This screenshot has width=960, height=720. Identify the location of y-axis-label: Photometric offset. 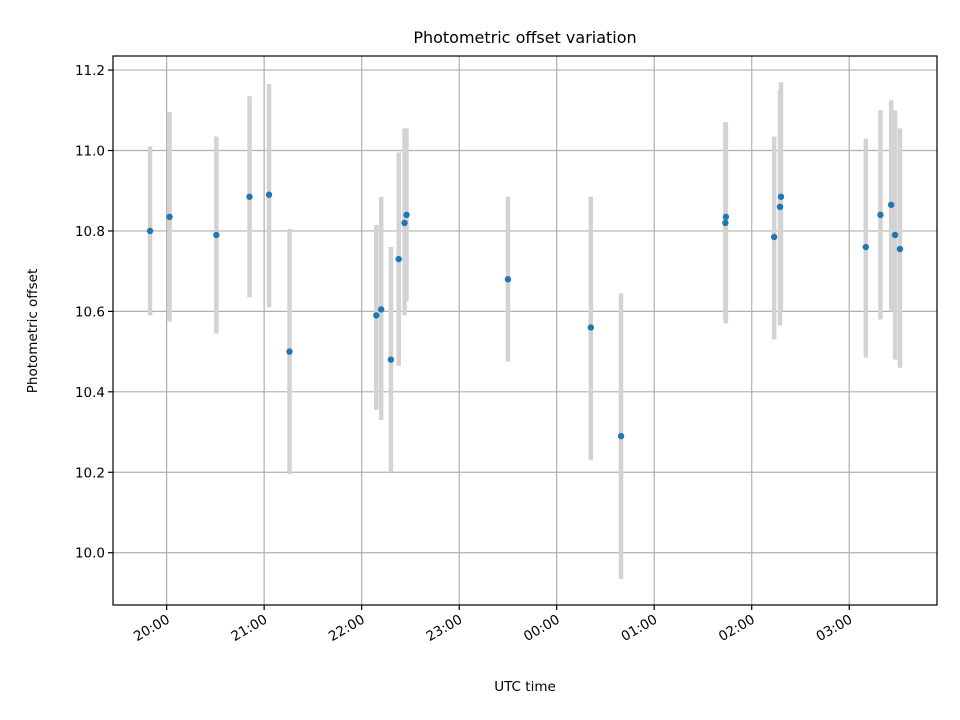
(33, 331).